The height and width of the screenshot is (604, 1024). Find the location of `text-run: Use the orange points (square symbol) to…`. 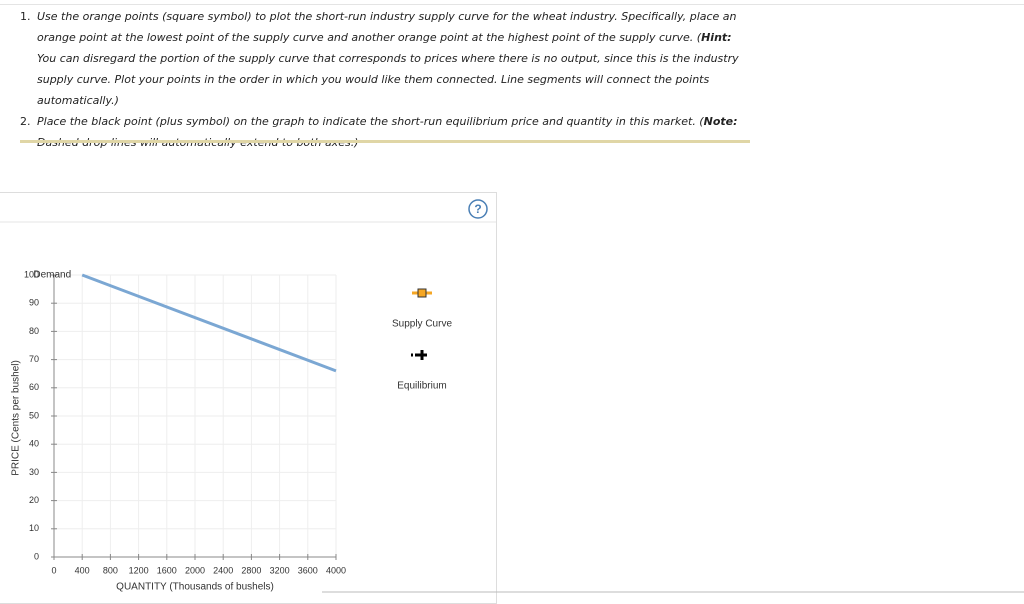

text-run: Use the orange points (square symbol) to… is located at coordinates (387, 27).